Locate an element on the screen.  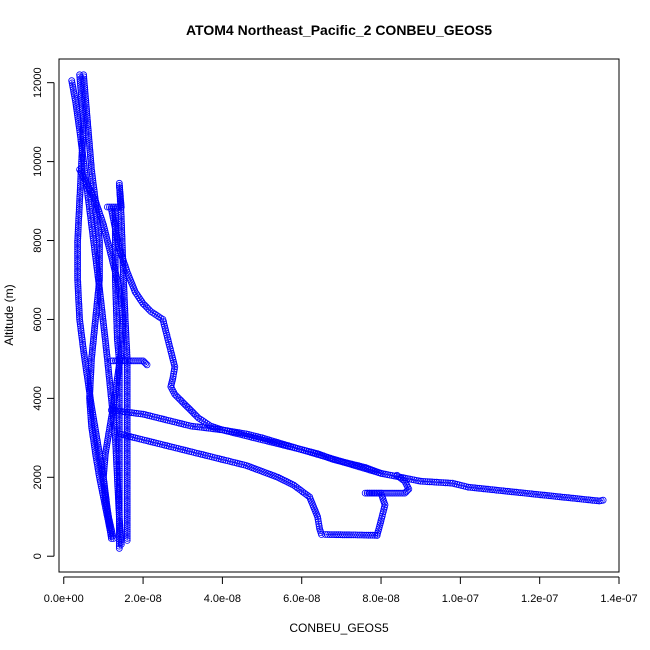
y-tick-label: 2000 is located at coordinates (38, 477).